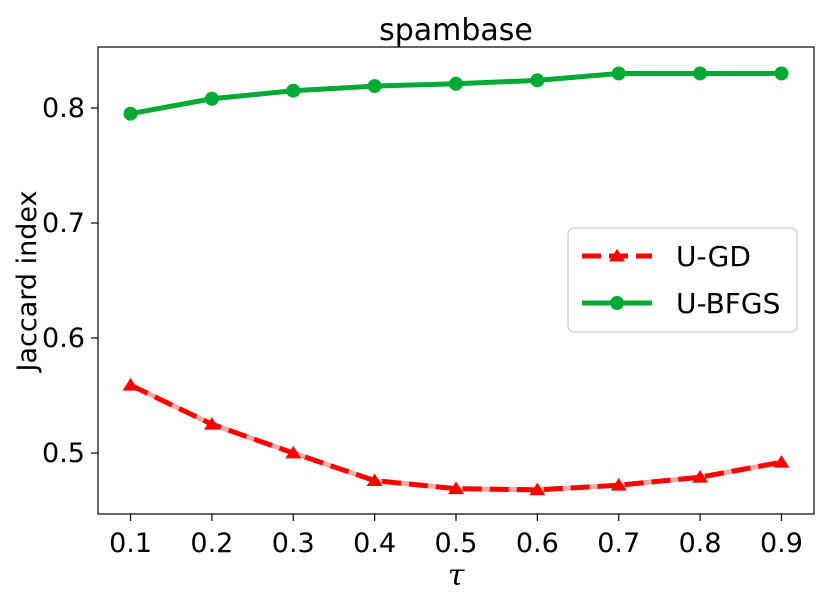  Describe the element at coordinates (682, 280) in the screenshot. I see `legend: U-GD U-BFGS` at that location.